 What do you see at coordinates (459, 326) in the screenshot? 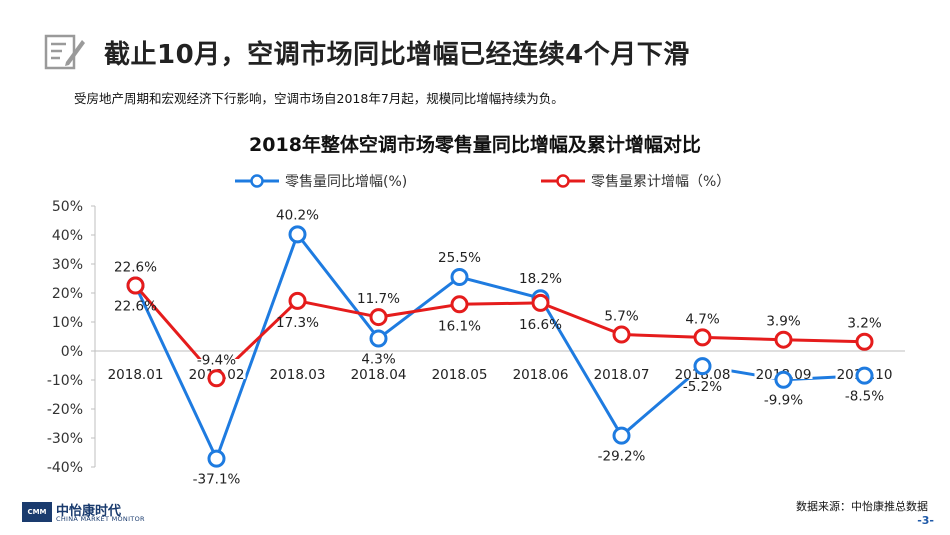
I see `data-label-cumulative: 16.1%` at bounding box center [459, 326].